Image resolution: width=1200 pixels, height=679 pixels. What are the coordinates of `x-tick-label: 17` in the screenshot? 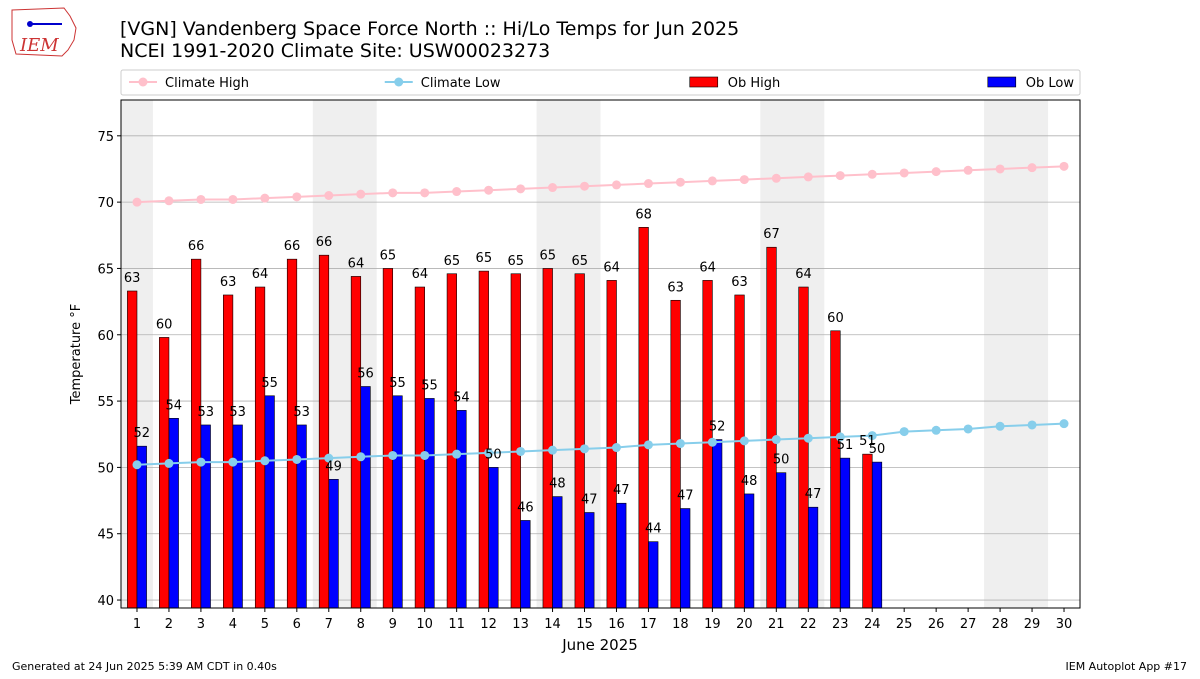 It's located at (648, 624).